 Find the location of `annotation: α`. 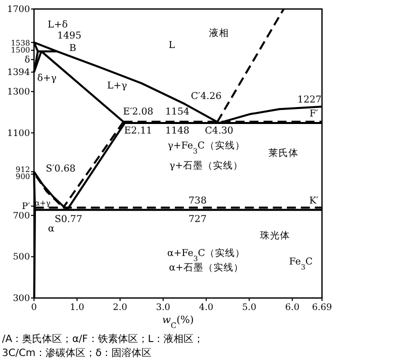

annotation: α is located at coordinates (52, 228).